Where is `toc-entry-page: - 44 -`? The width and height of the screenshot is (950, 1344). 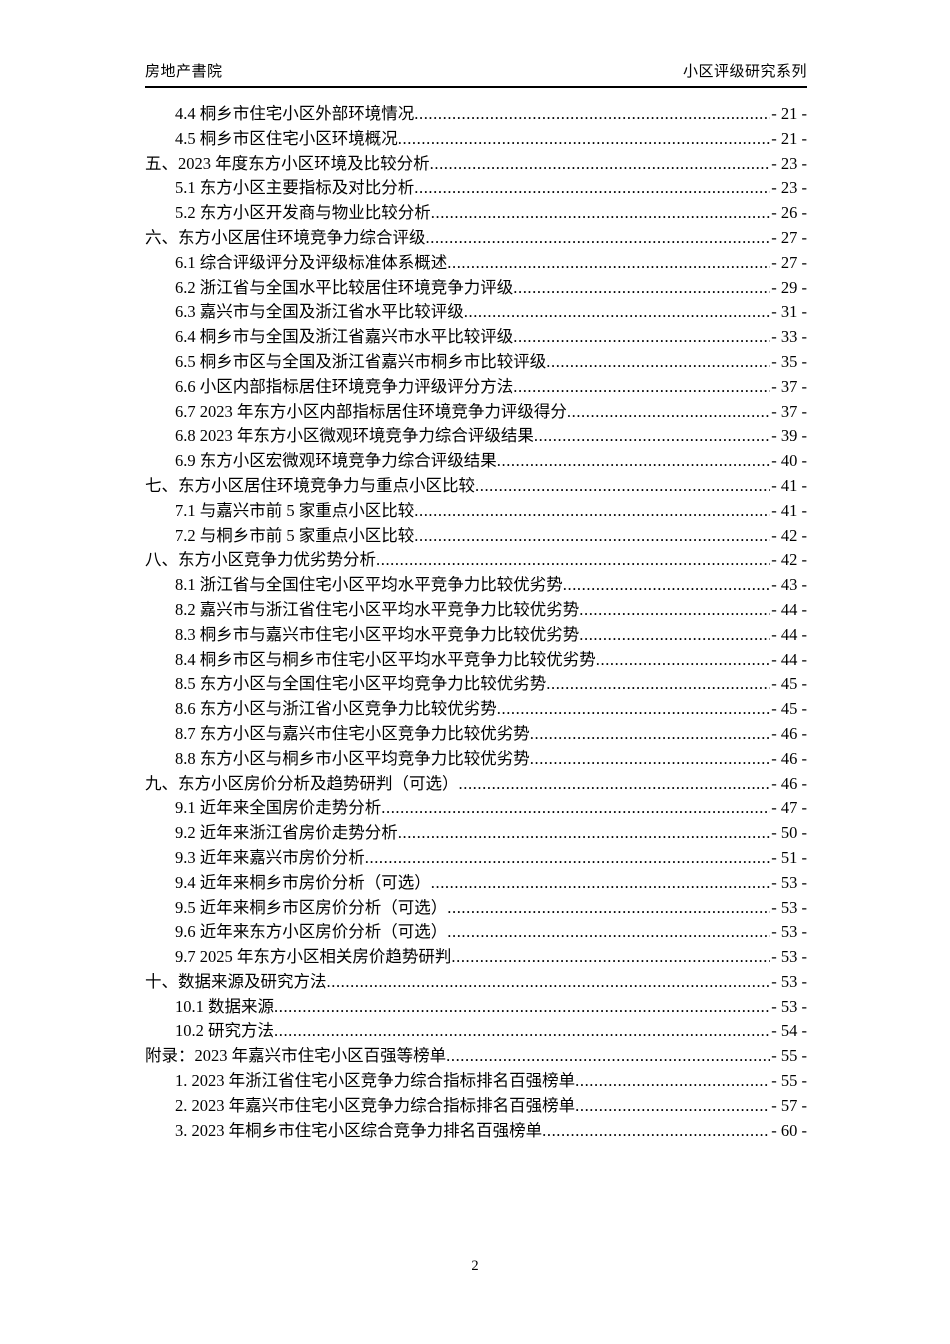
toc-entry-page: - 44 - is located at coordinates (789, 634).